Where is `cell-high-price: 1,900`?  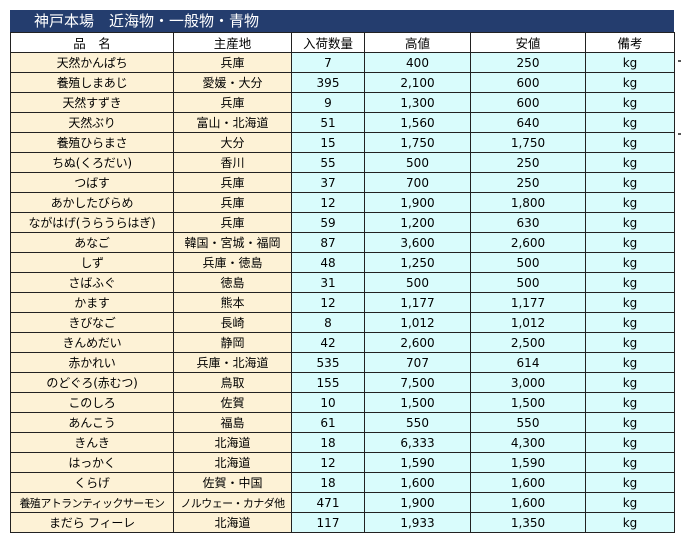
cell-high-price: 1,900 is located at coordinates (417, 502).